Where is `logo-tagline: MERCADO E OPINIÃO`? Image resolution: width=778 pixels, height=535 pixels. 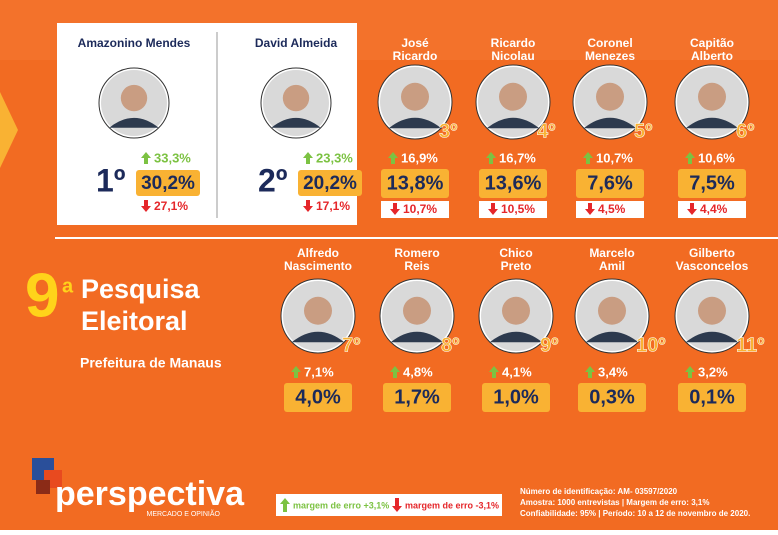
logo-tagline: MERCADO E OPINIÃO is located at coordinates (183, 513).